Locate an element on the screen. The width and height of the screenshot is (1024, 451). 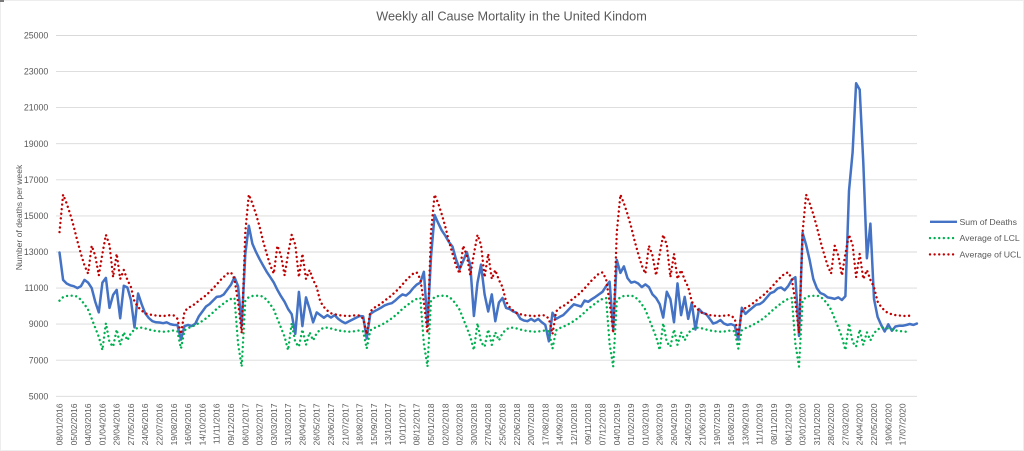
svg-text: 03/01/2020 is located at coordinates (803, 424).